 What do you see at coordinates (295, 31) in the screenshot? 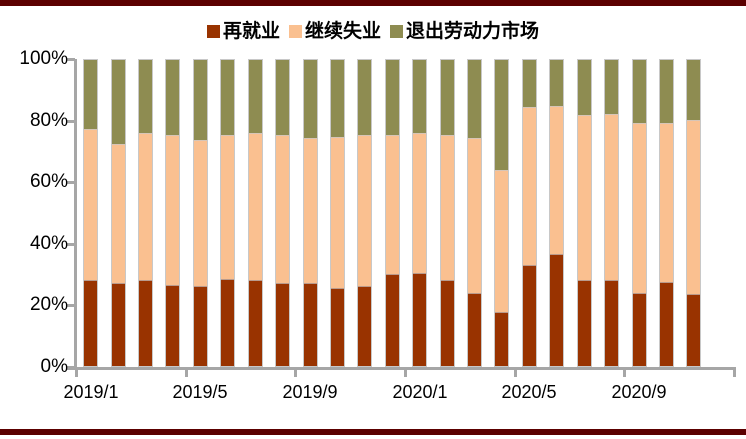
I see `legend-swatch-continued-unemployment` at bounding box center [295, 31].